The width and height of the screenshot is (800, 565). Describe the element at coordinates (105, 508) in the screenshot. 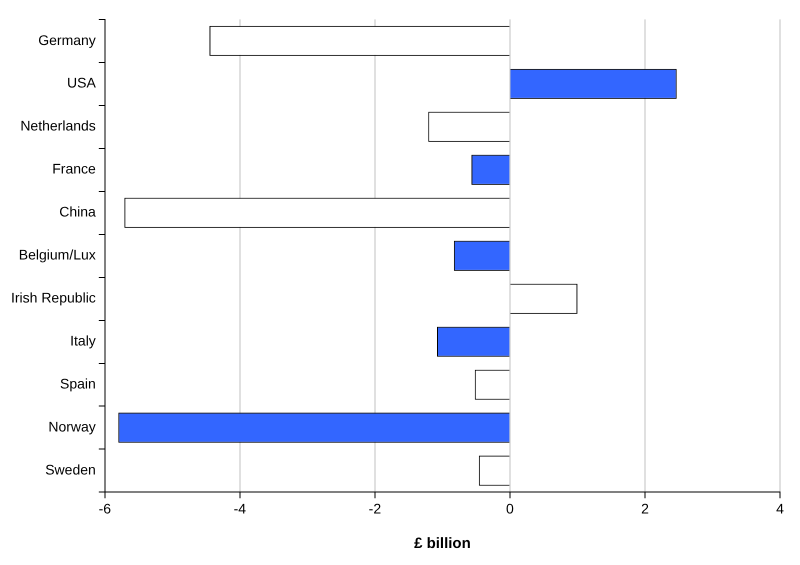

I see `x-tick-label: -6` at that location.